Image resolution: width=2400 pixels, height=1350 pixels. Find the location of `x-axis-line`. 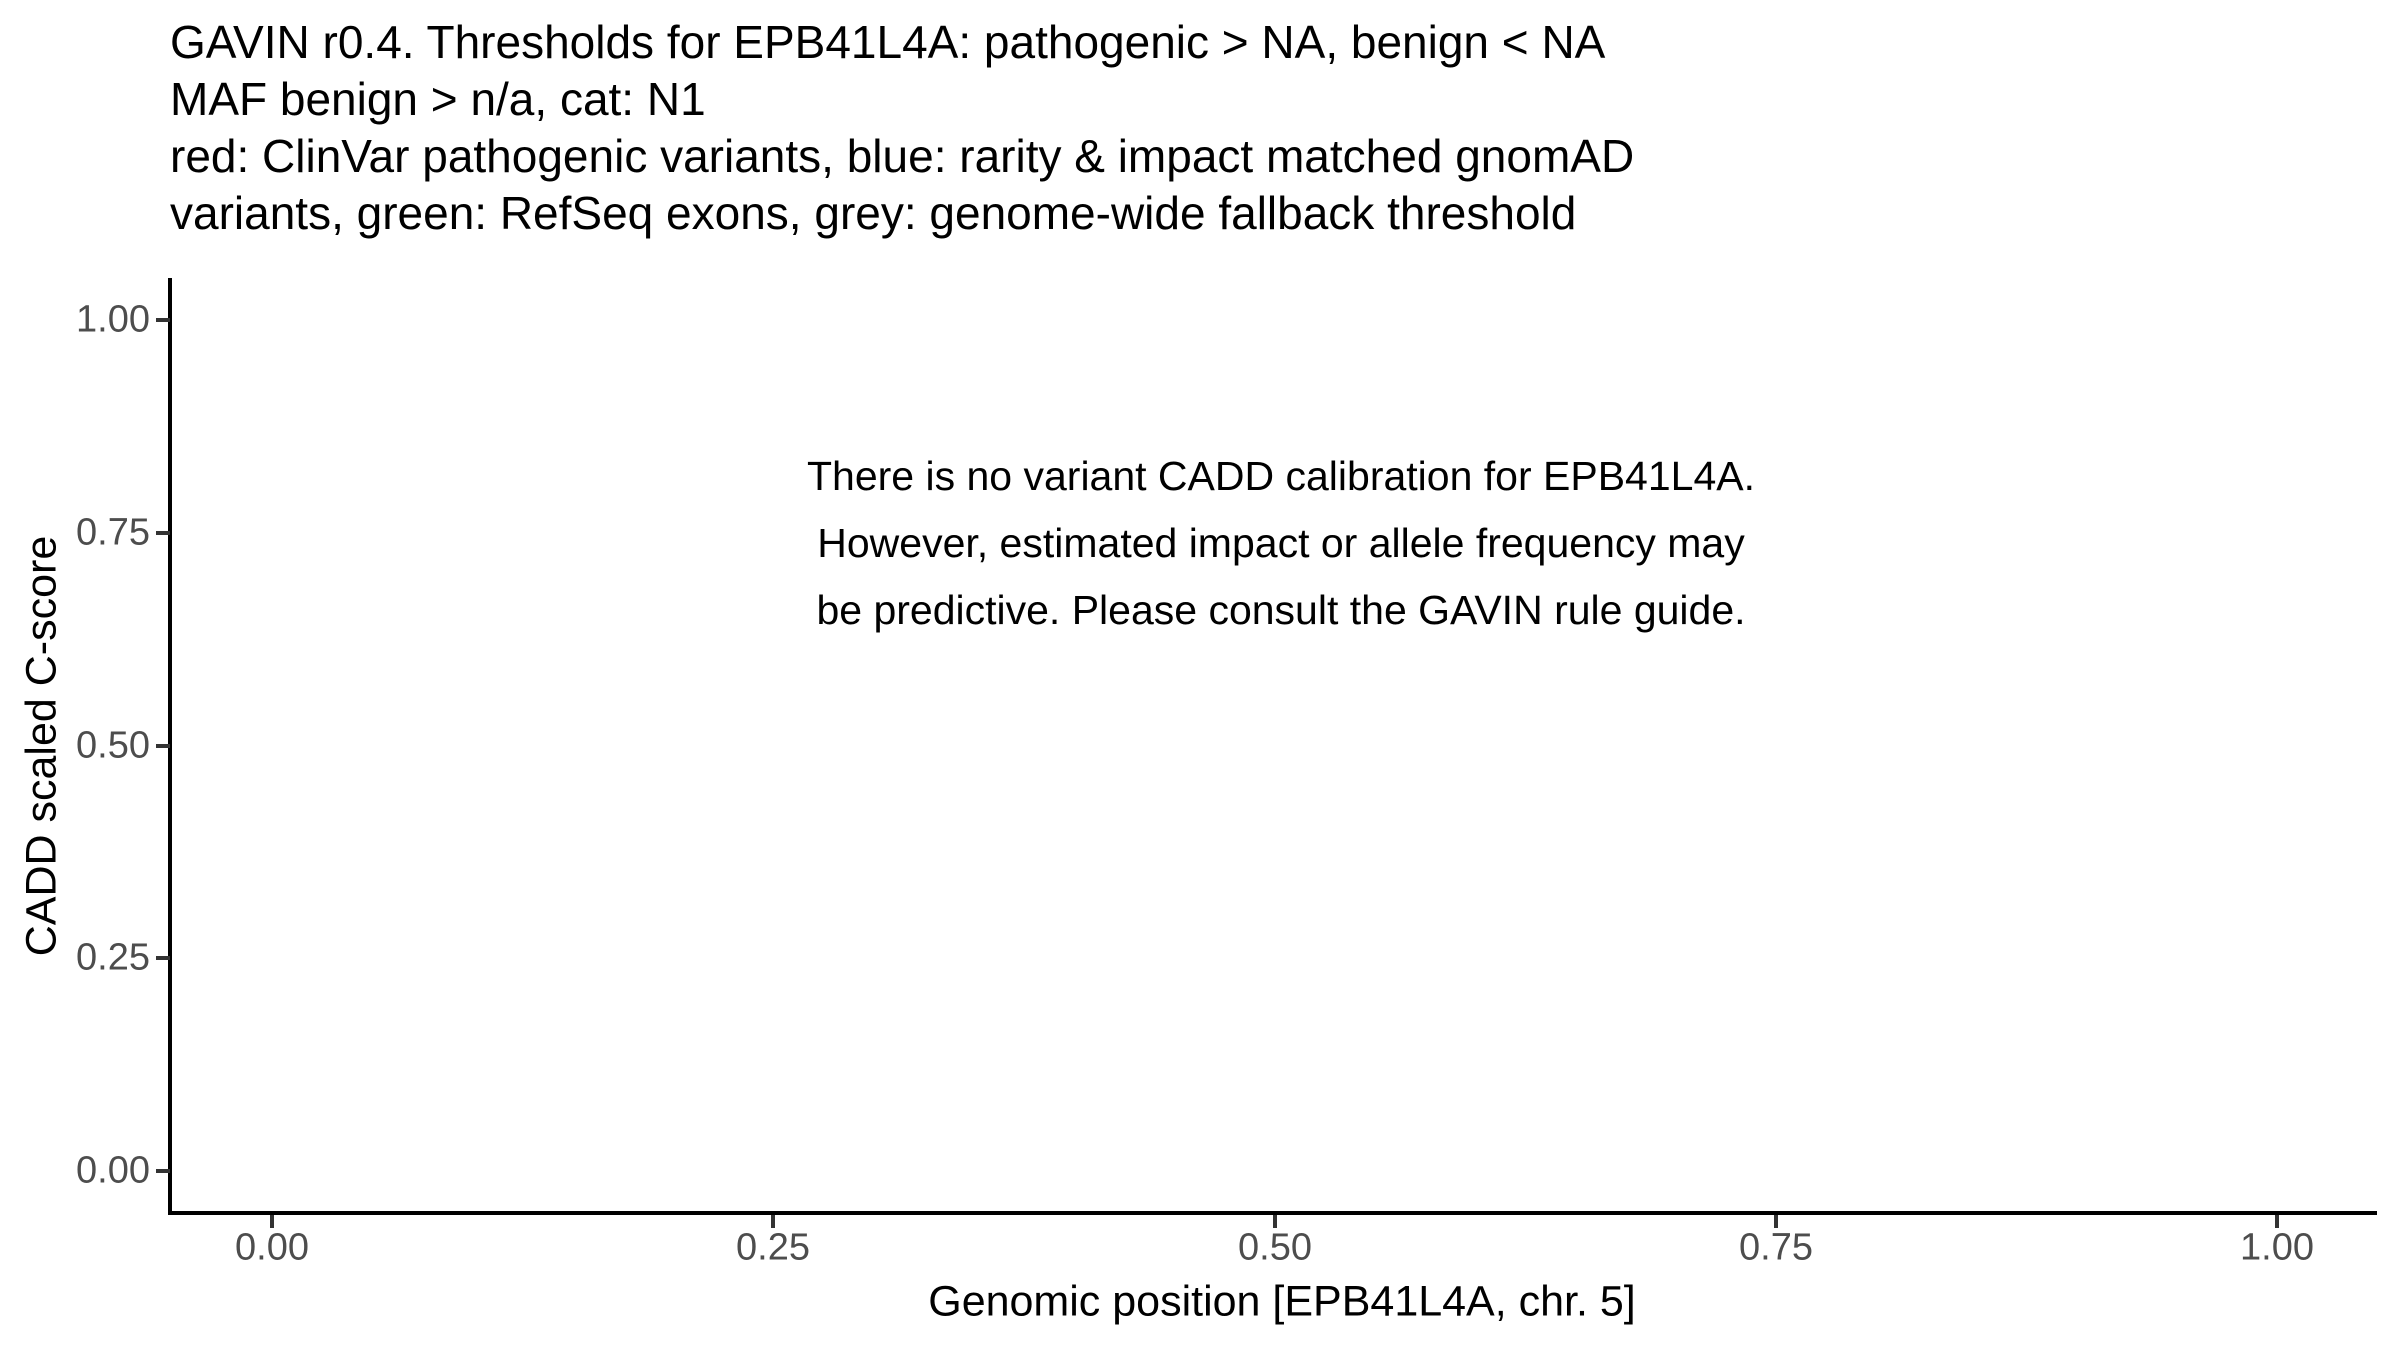

x-axis-line is located at coordinates (1272, 1213).